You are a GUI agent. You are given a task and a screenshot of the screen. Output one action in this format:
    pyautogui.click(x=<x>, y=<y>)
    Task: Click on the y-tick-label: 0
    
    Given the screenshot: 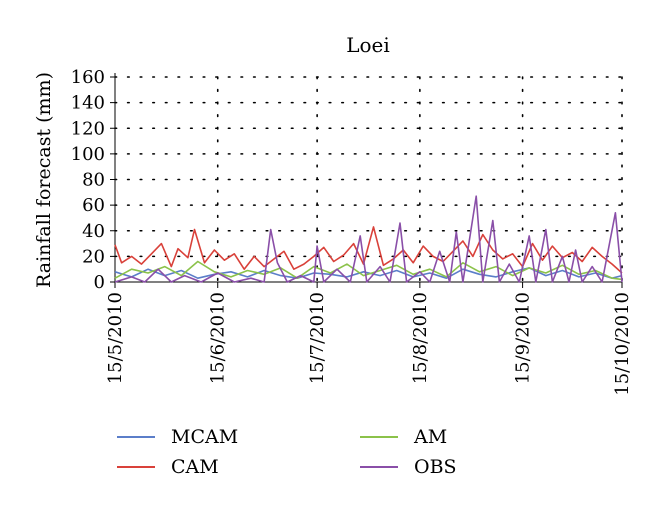 What is the action you would take?
    pyautogui.click(x=99, y=282)
    